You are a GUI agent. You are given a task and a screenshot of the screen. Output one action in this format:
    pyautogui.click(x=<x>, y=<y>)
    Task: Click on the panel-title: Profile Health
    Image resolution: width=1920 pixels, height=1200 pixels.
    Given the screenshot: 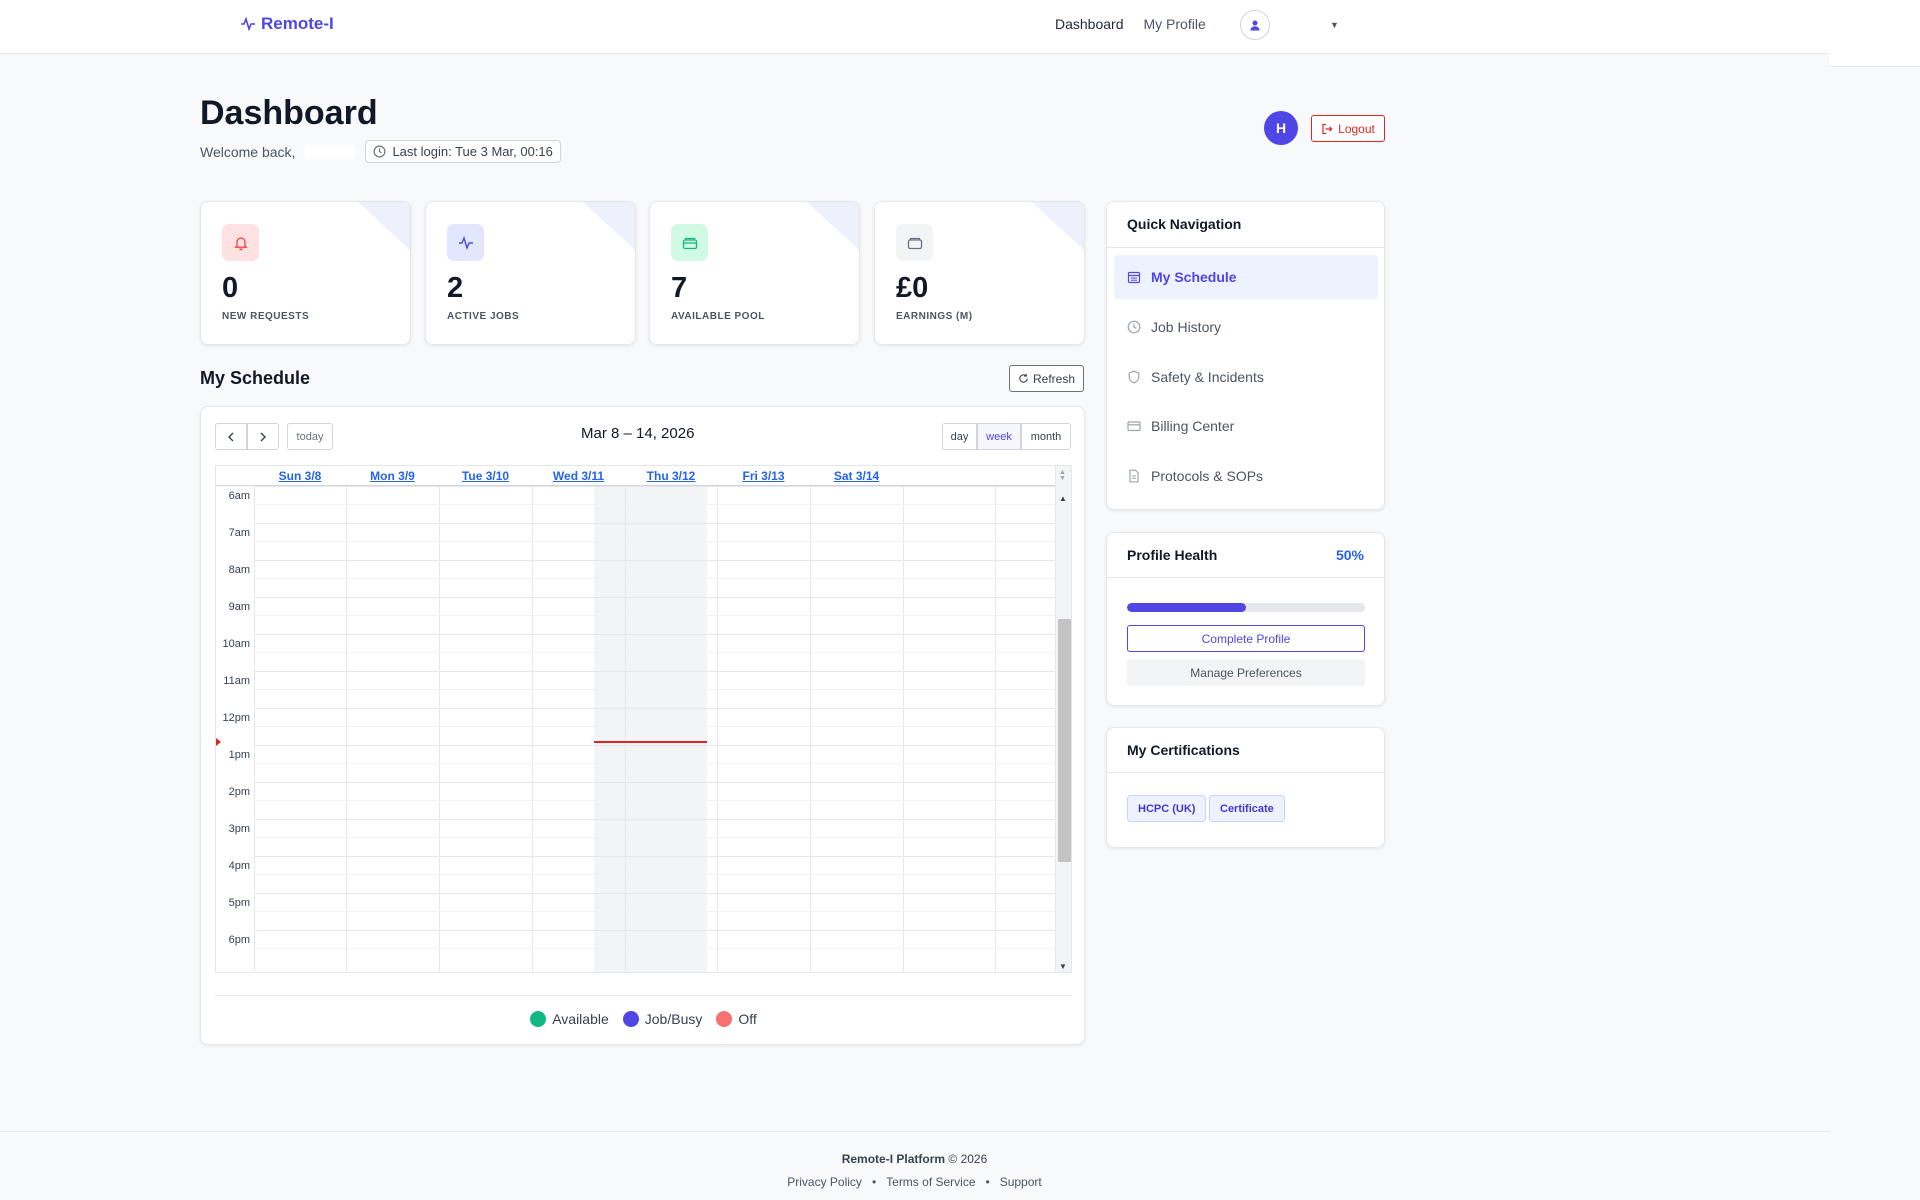 What is the action you would take?
    pyautogui.click(x=1172, y=555)
    